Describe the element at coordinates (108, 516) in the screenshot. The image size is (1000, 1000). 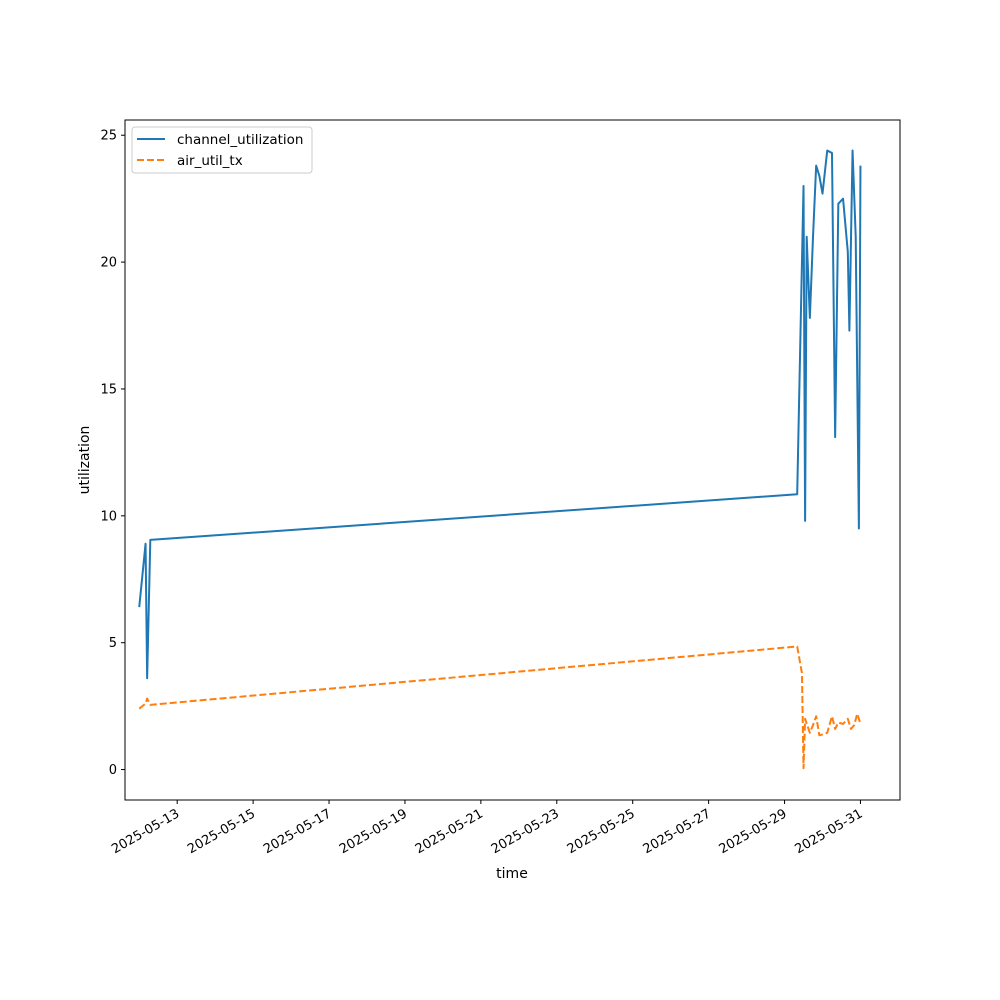
I see `y-tick-label: 10` at that location.